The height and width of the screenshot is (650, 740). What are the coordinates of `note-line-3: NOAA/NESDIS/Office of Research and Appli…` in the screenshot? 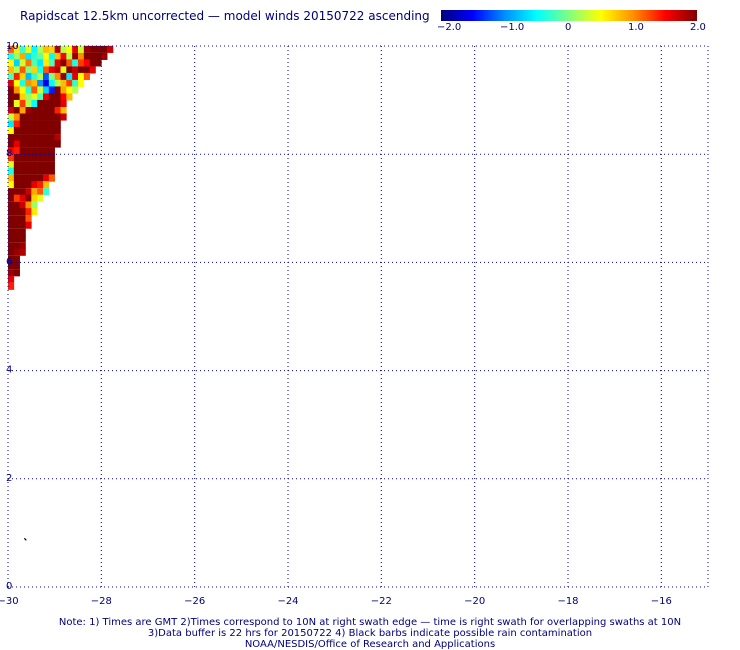 It's located at (370, 644).